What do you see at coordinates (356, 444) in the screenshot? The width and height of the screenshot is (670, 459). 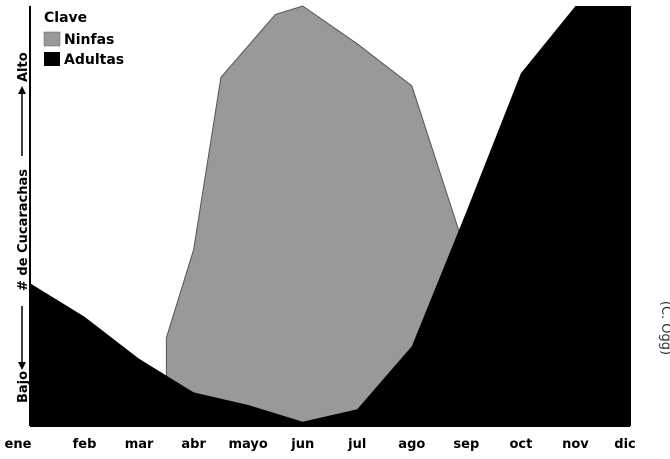 I see `x-tick-label: jul` at bounding box center [356, 444].